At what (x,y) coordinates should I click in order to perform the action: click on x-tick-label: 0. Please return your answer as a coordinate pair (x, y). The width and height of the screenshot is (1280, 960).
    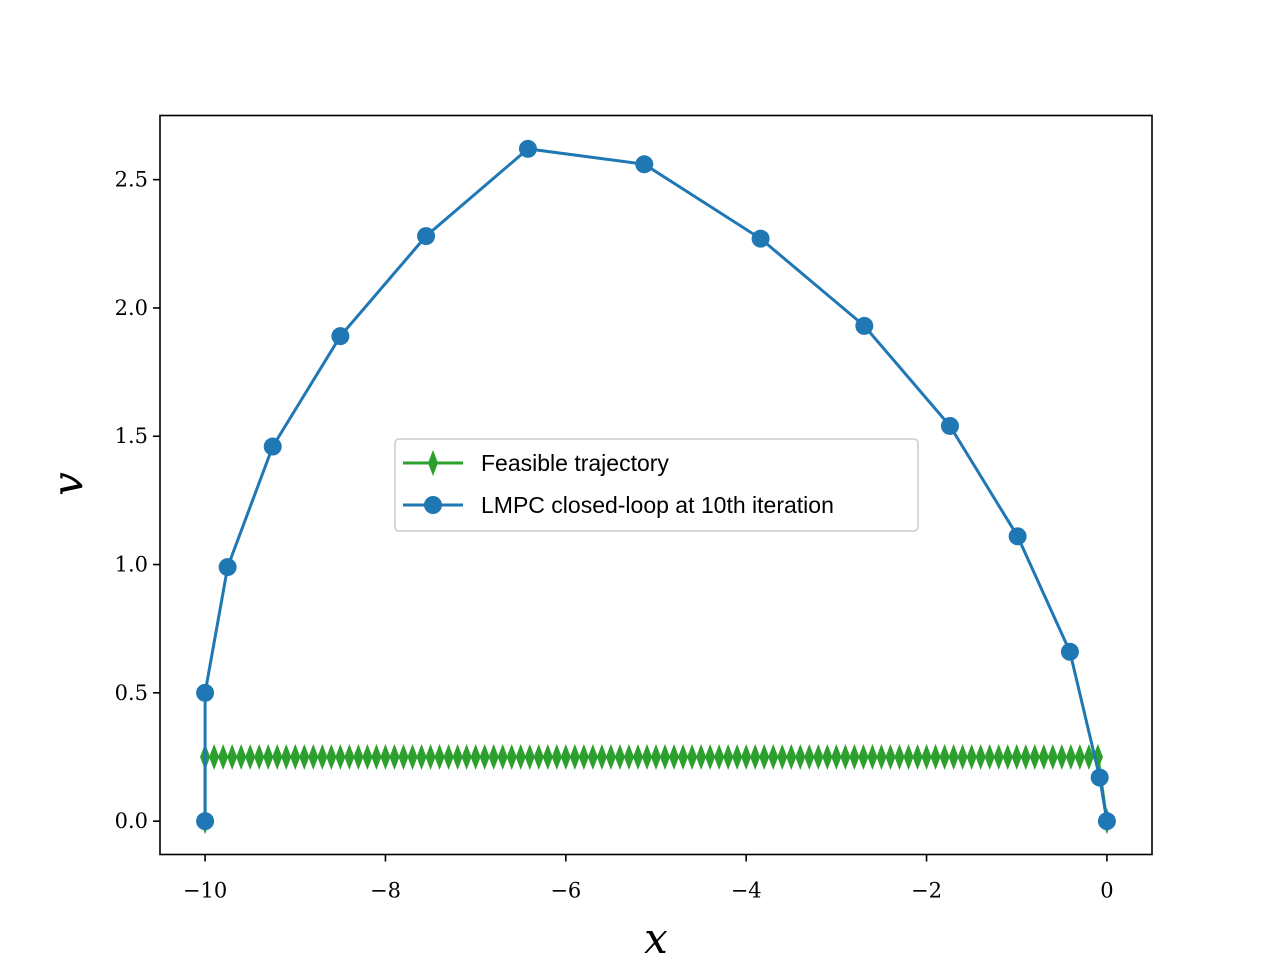
    Looking at the image, I should click on (1106, 891).